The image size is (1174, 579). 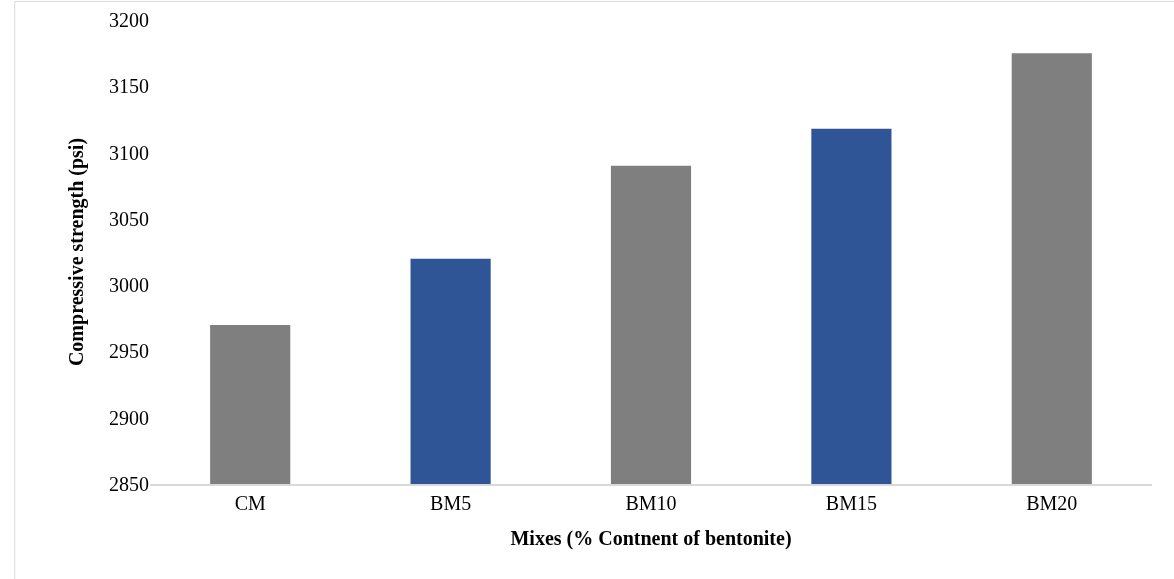 What do you see at coordinates (129, 285) in the screenshot?
I see `y-tick-label: 3000` at bounding box center [129, 285].